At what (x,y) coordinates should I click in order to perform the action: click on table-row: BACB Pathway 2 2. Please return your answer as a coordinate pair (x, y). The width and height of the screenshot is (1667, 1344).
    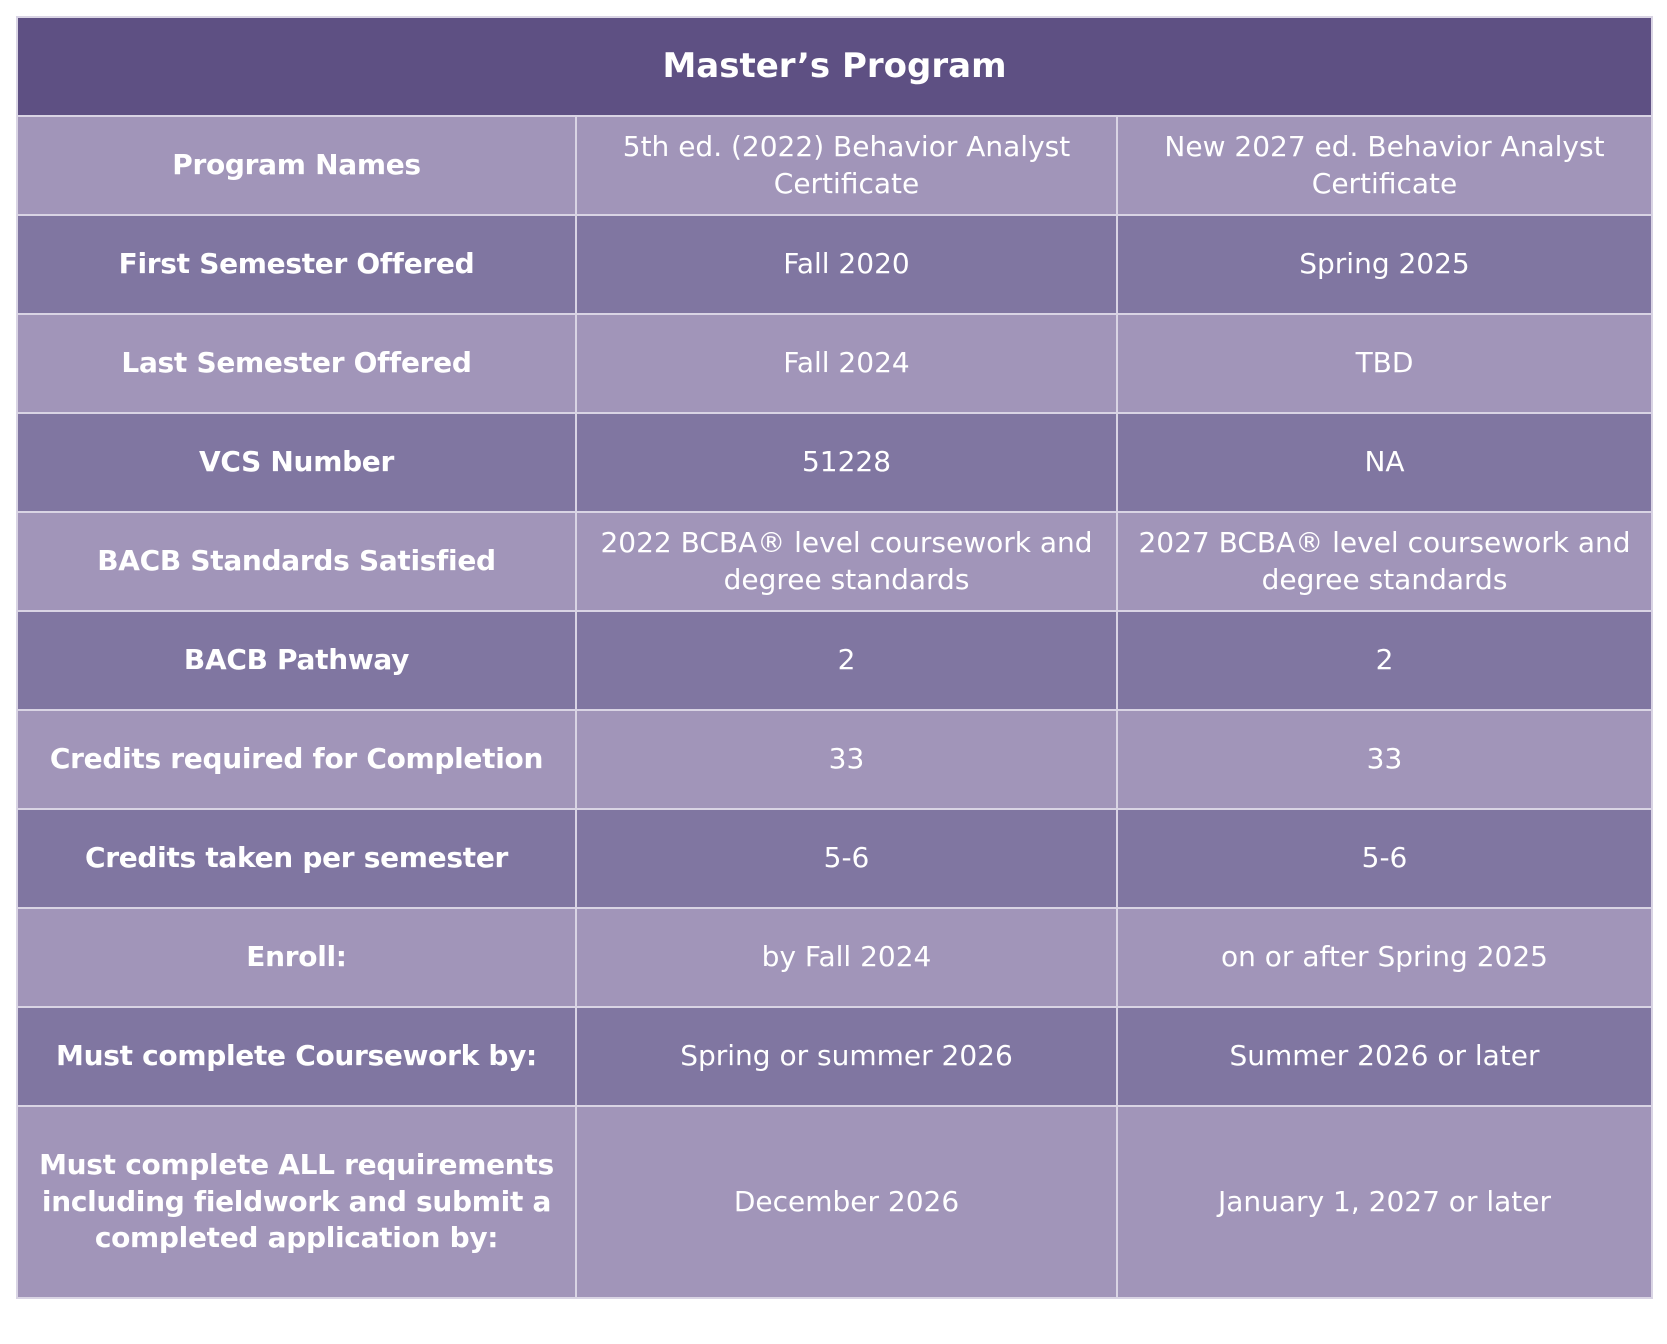
    Looking at the image, I should click on (834, 660).